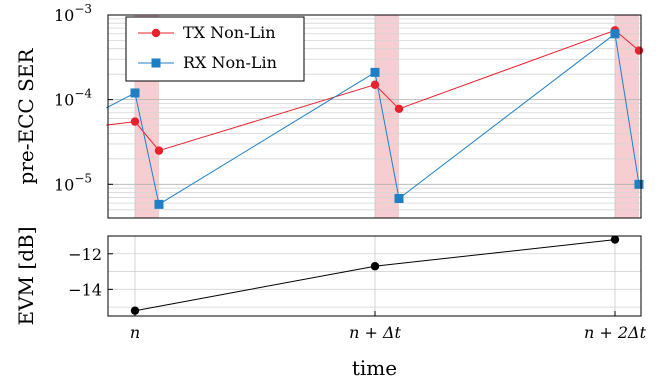 This screenshot has height=383, width=656. What do you see at coordinates (26, 276) in the screenshot?
I see `evm-y-axis-label: EVM [dB]` at bounding box center [26, 276].